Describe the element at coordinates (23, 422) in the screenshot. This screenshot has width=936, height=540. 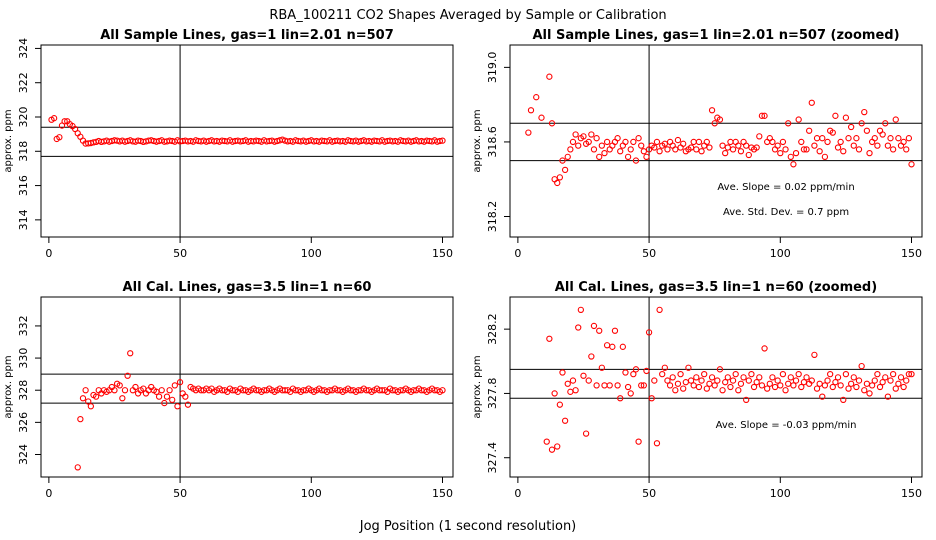
I see `y-tick-label: 326` at that location.